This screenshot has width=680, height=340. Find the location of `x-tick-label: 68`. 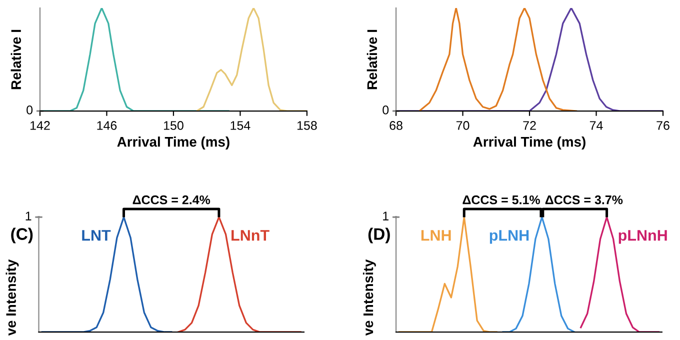

x-tick-label: 68 is located at coordinates (396, 125).